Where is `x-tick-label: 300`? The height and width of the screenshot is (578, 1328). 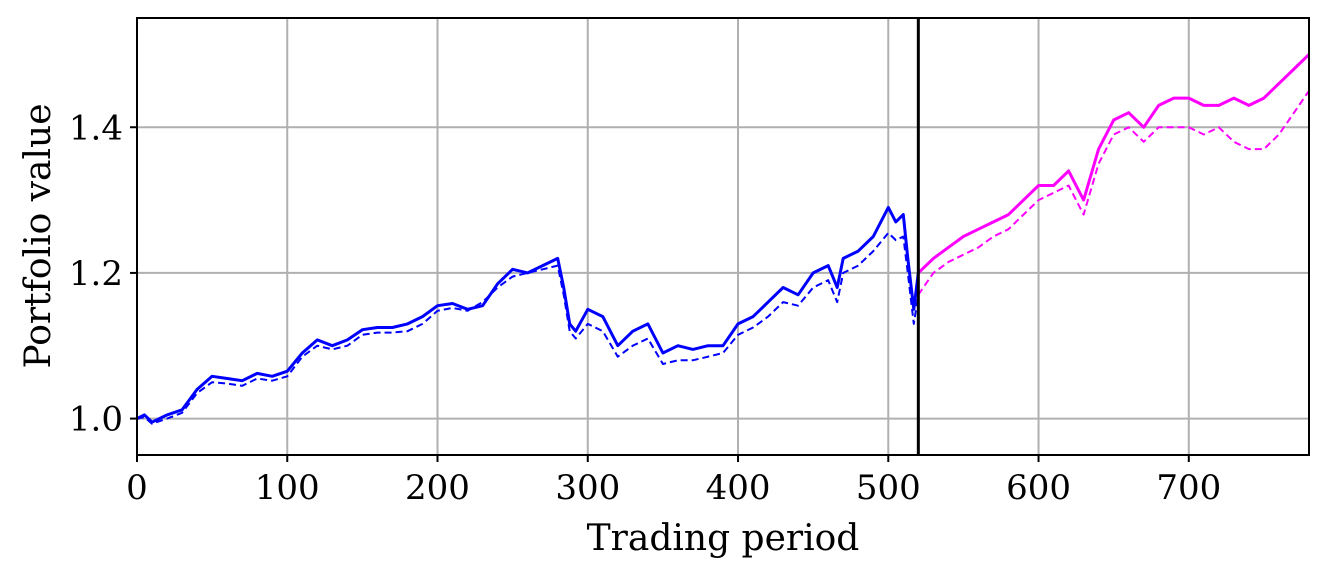
x-tick-label: 300 is located at coordinates (587, 488).